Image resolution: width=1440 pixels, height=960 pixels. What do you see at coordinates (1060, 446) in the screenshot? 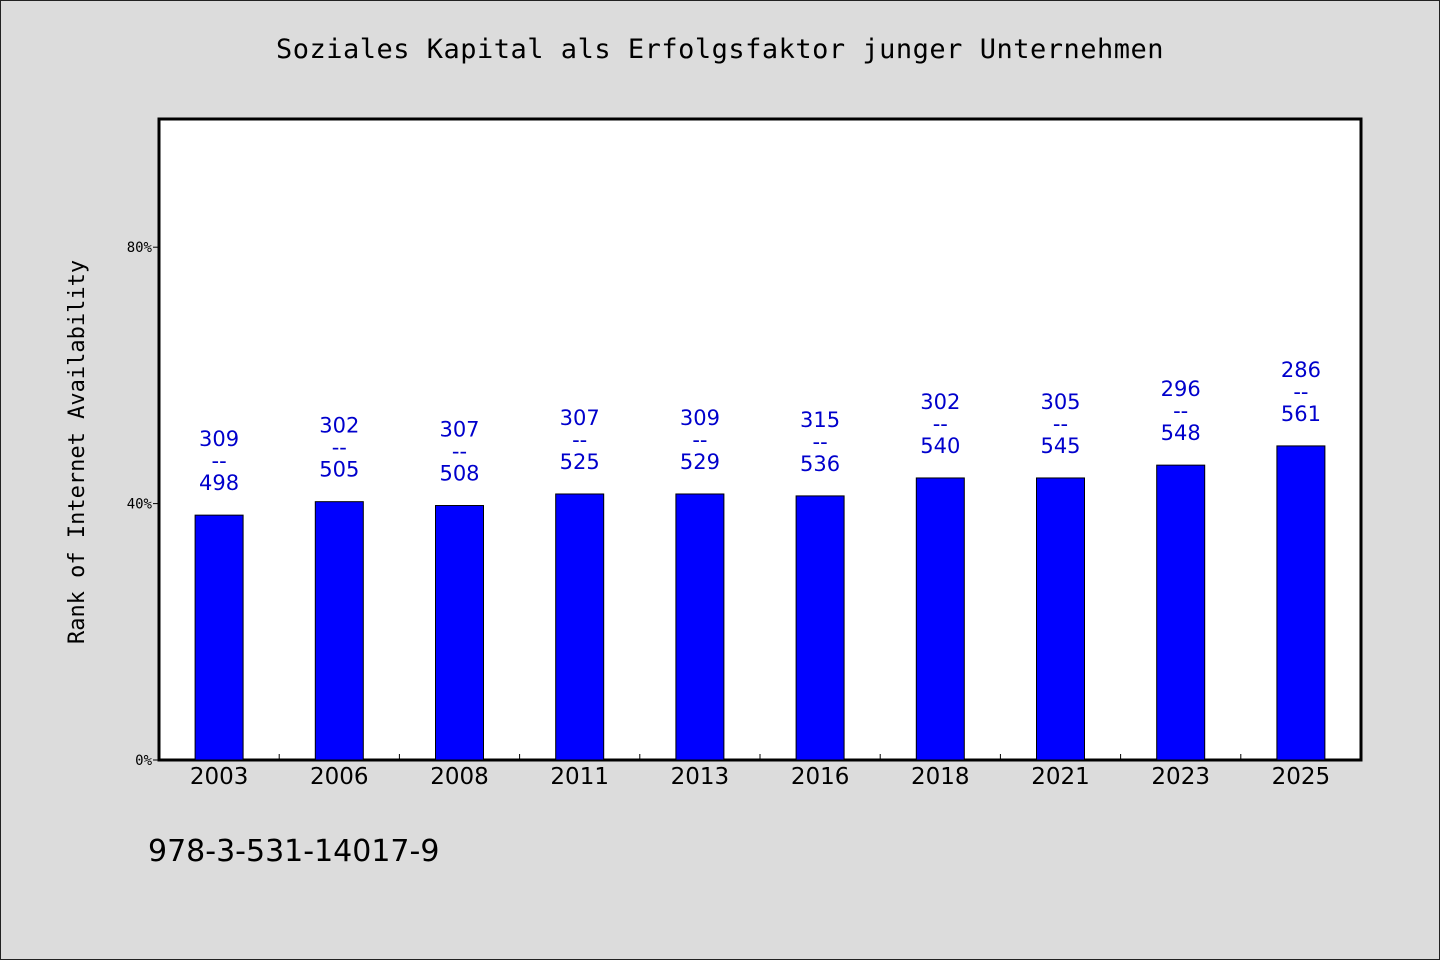
I see `data-label-bottom: 545` at bounding box center [1060, 446].